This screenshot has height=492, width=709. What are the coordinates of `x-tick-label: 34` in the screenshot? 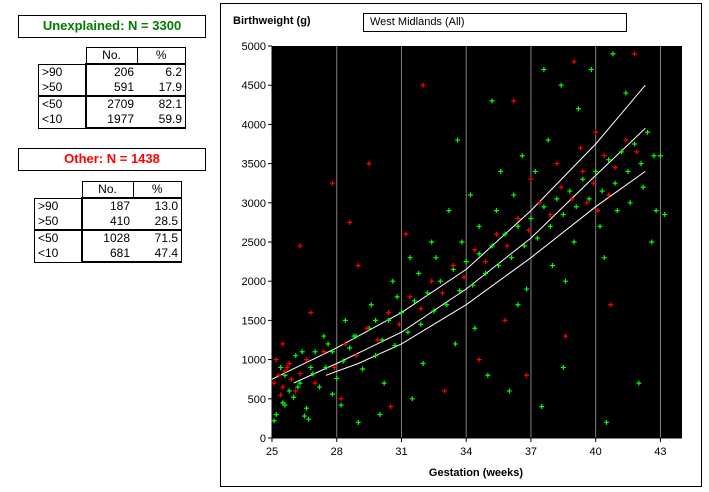 It's located at (466, 452).